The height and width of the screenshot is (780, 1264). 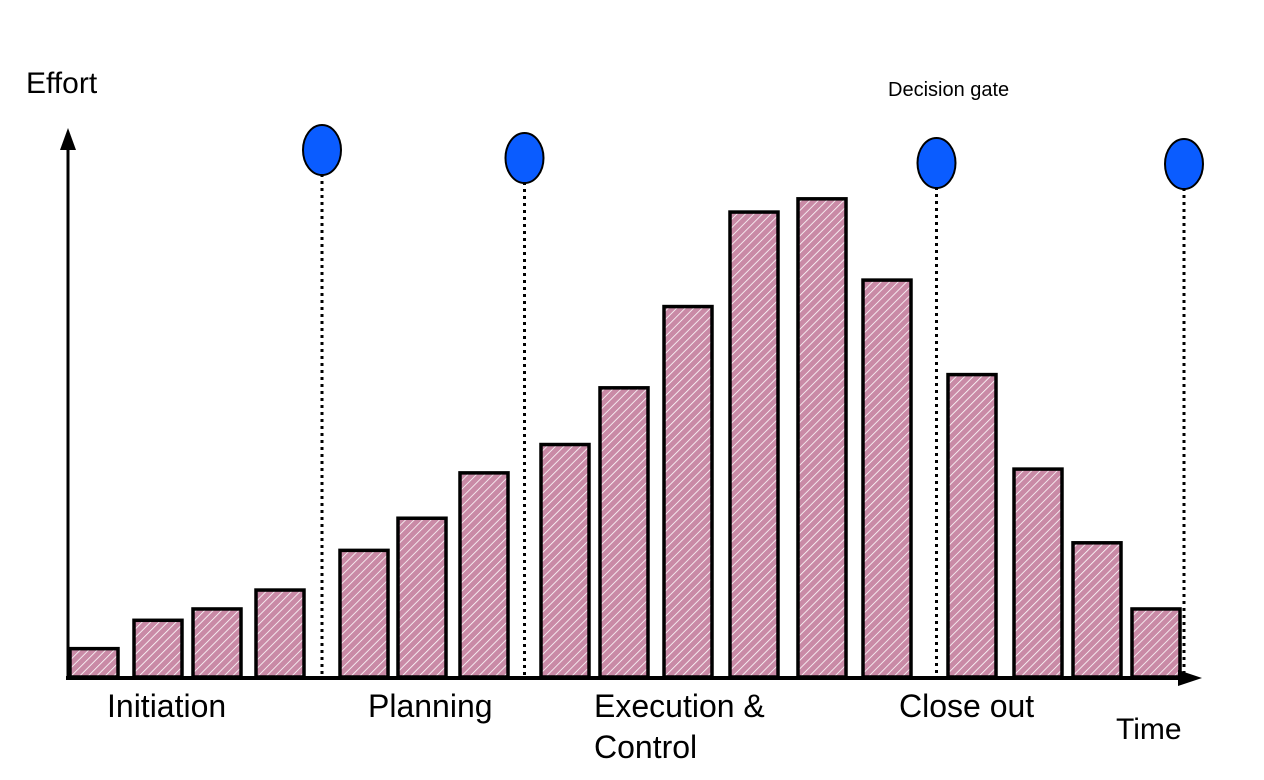 I want to click on y-axis-arrow-icon, so click(x=68, y=139).